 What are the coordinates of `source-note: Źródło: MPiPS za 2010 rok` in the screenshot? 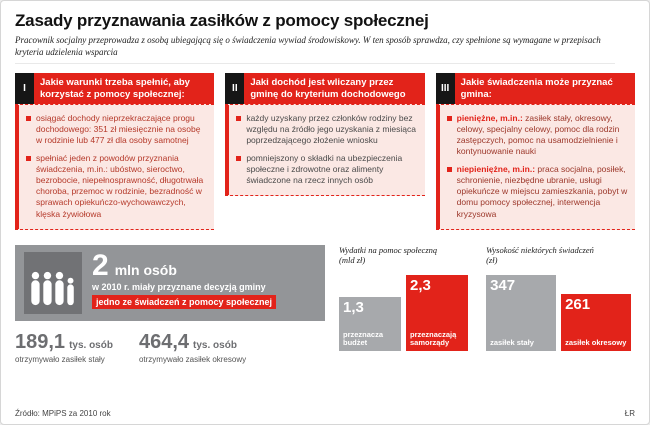 It's located at (63, 413).